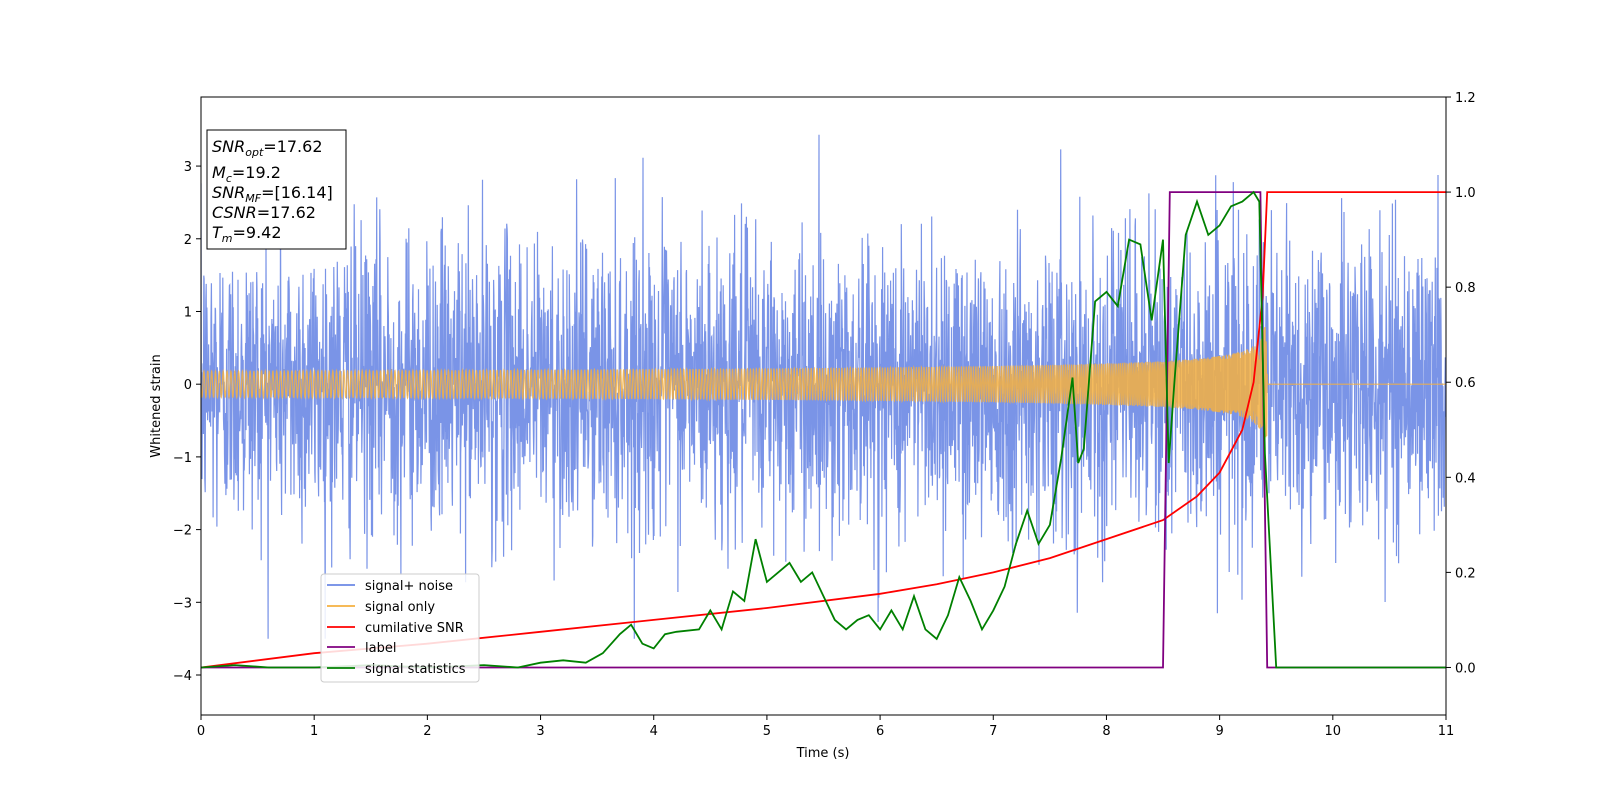 The height and width of the screenshot is (800, 1600). Describe the element at coordinates (409, 586) in the screenshot. I see `legend-label-signal-plus-noise: signal+ noise` at that location.